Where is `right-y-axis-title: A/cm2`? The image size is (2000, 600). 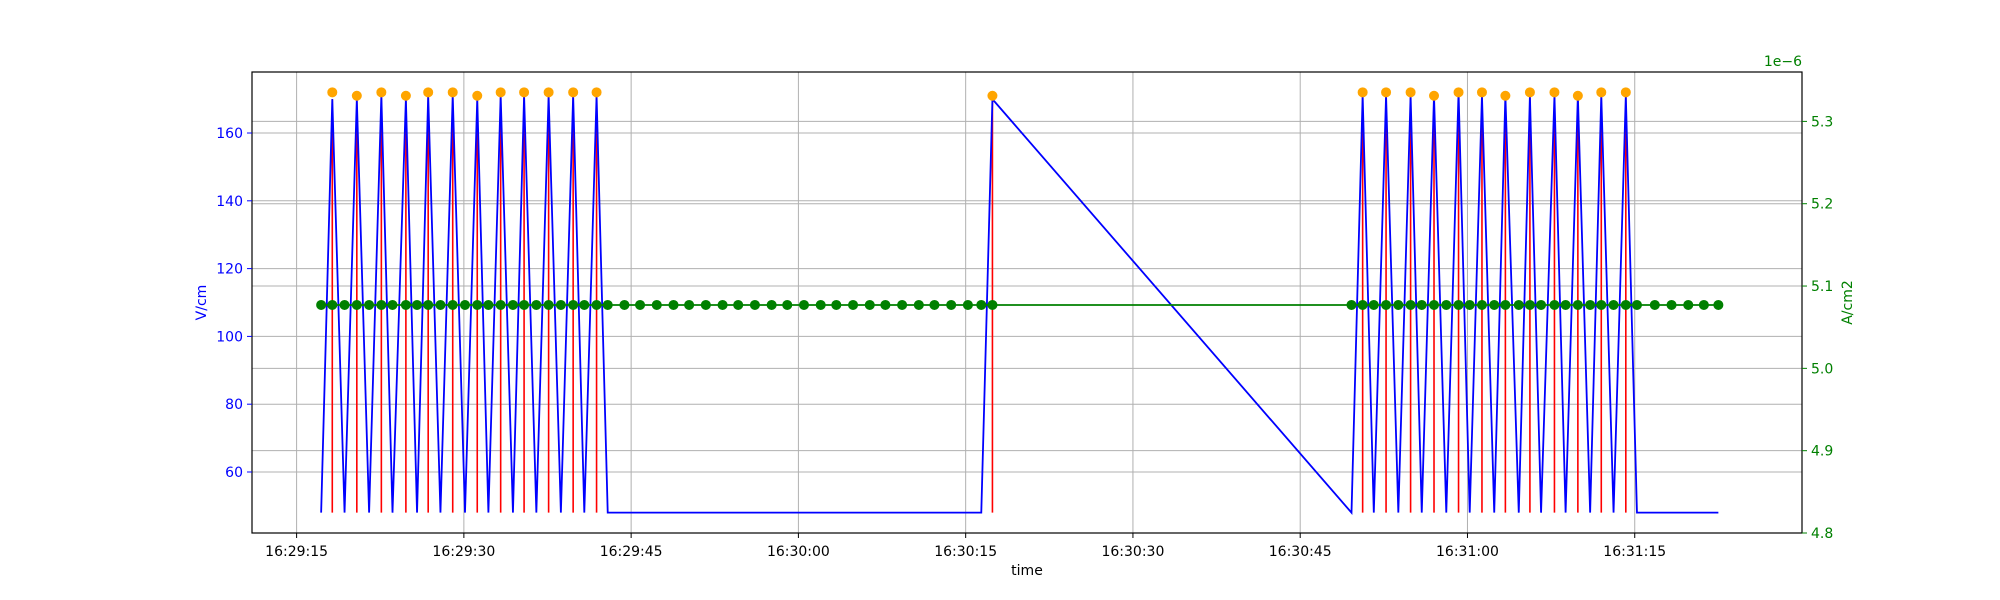
right-y-axis-title: A/cm2 is located at coordinates (1848, 302).